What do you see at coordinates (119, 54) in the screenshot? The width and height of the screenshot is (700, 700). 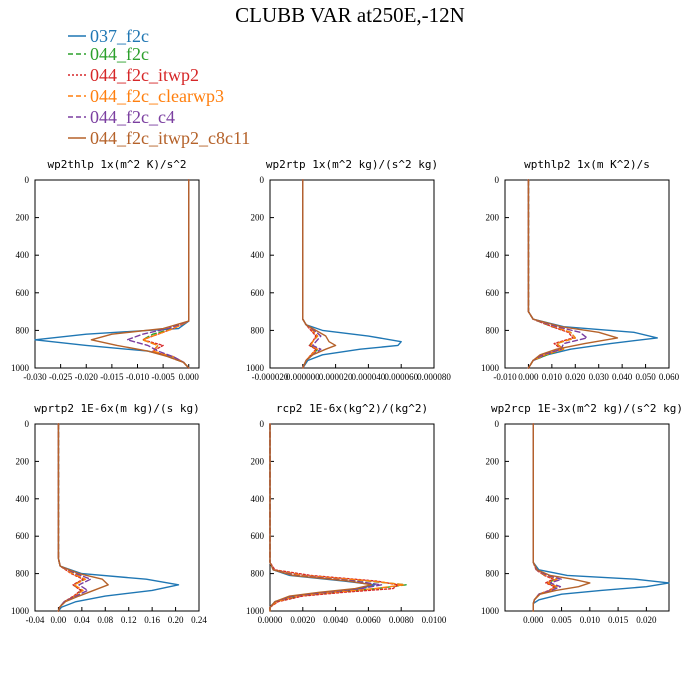 I see `legend-label: 044_f2c` at bounding box center [119, 54].